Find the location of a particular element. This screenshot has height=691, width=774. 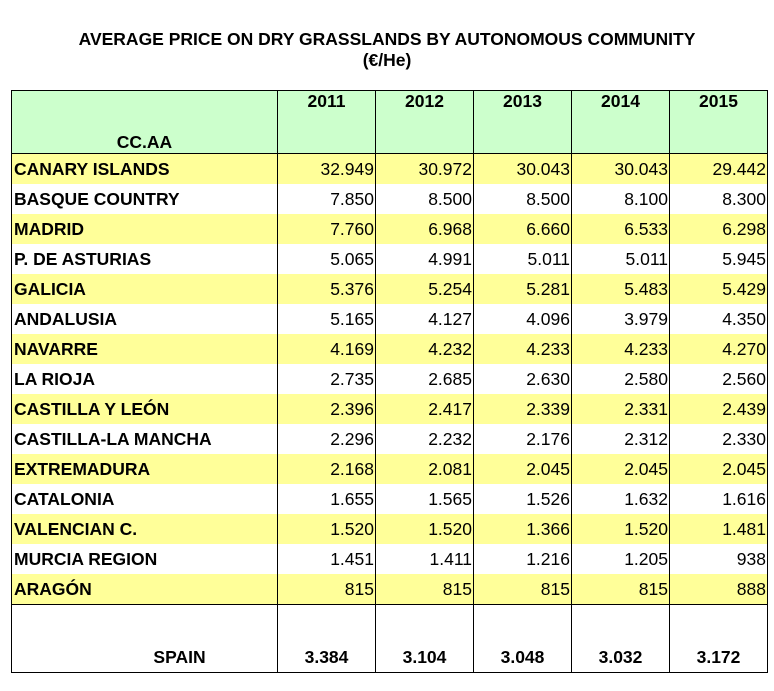

header-year-2012: 2012 is located at coordinates (424, 122).